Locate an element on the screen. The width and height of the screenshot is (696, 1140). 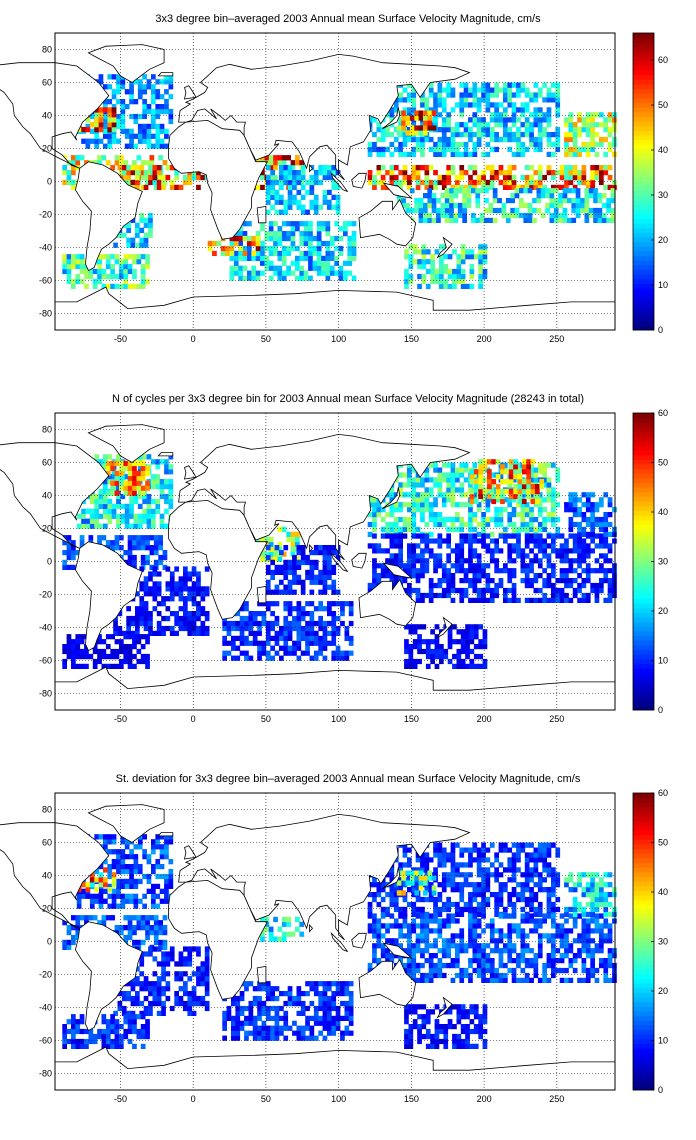
colorbar is located at coordinates (643, 561).